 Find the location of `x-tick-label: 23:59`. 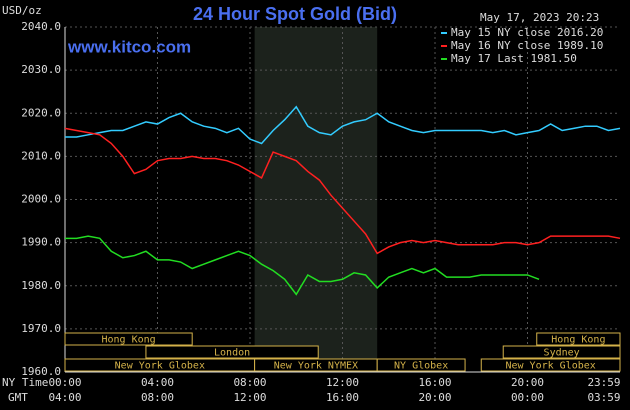

x-tick-label: 23:59 is located at coordinates (603, 382).